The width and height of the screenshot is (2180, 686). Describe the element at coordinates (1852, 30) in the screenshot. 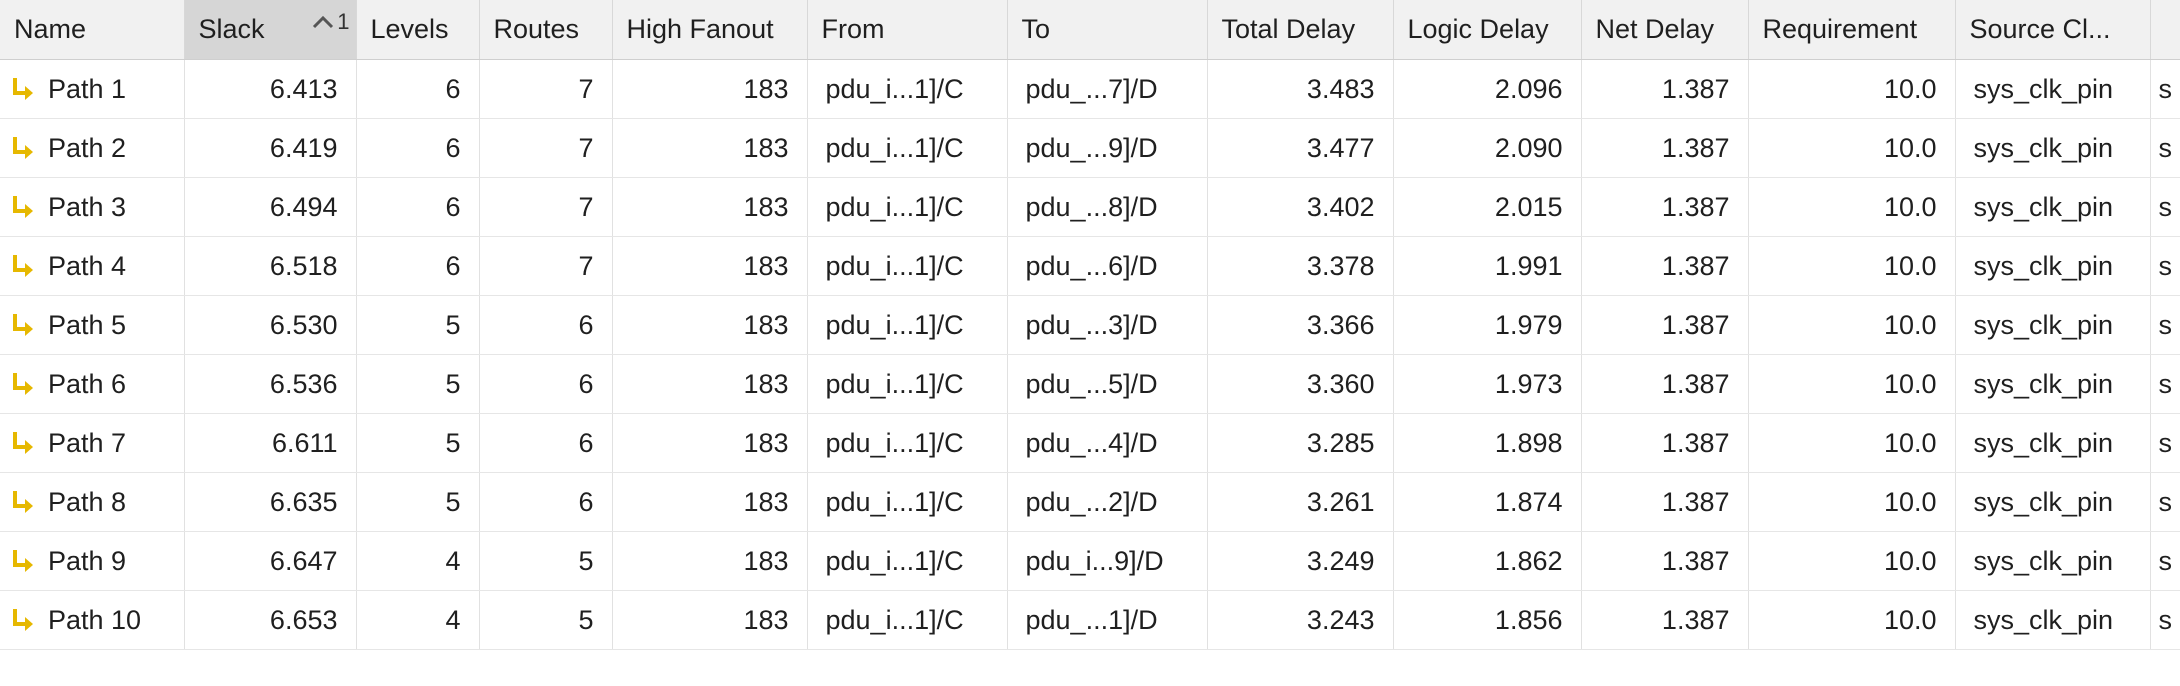

I see `column-header-requirement: Requirement` at that location.